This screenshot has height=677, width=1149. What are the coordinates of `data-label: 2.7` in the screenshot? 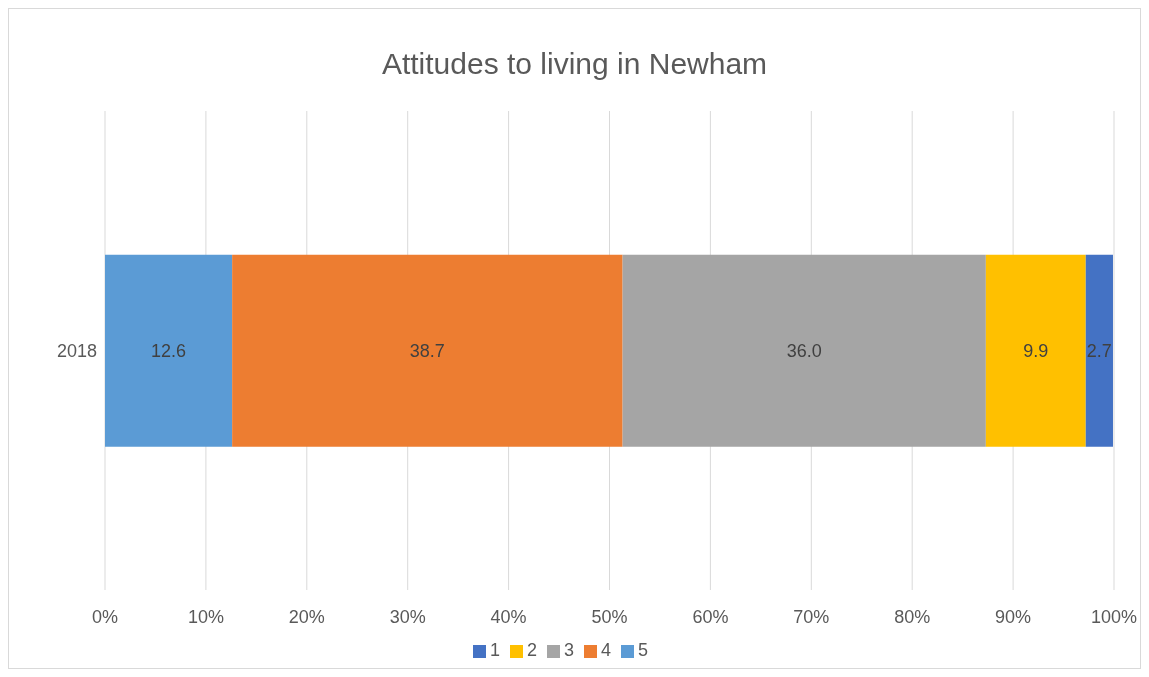 It's located at (1099, 350).